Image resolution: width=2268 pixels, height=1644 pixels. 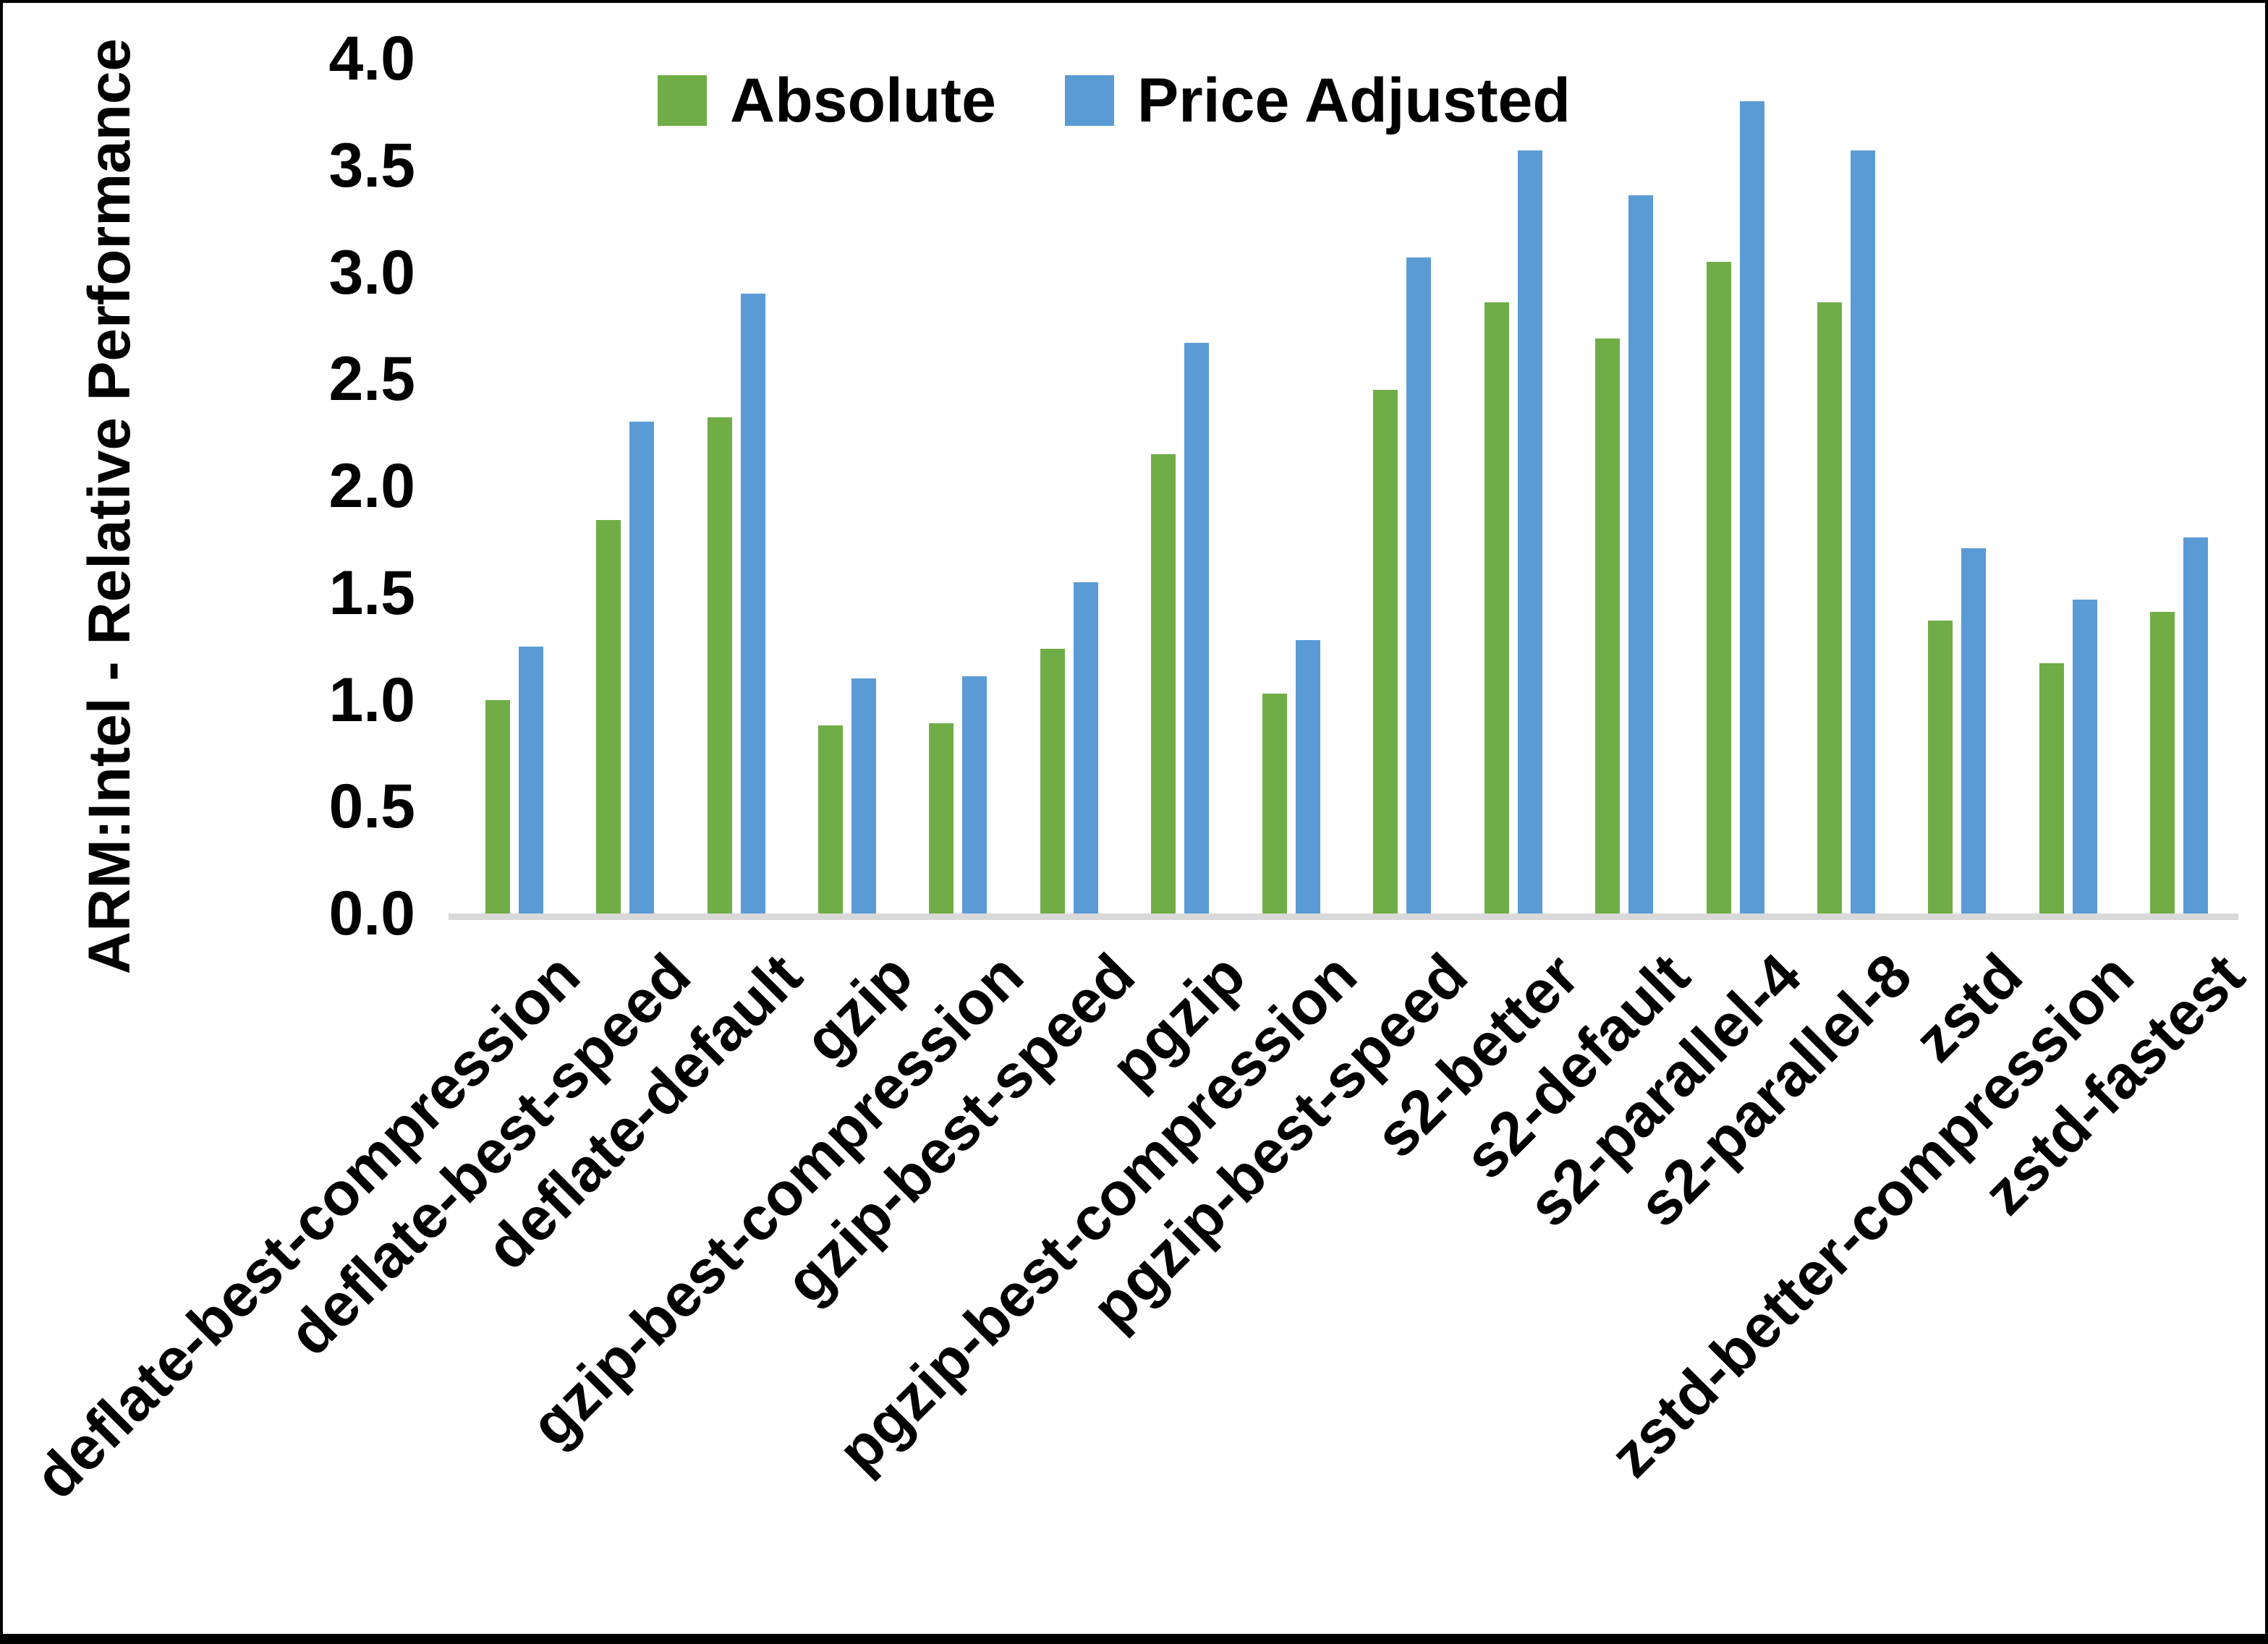 What do you see at coordinates (1052, 780) in the screenshot?
I see `bar-absolute-gzip-best-speed` at bounding box center [1052, 780].